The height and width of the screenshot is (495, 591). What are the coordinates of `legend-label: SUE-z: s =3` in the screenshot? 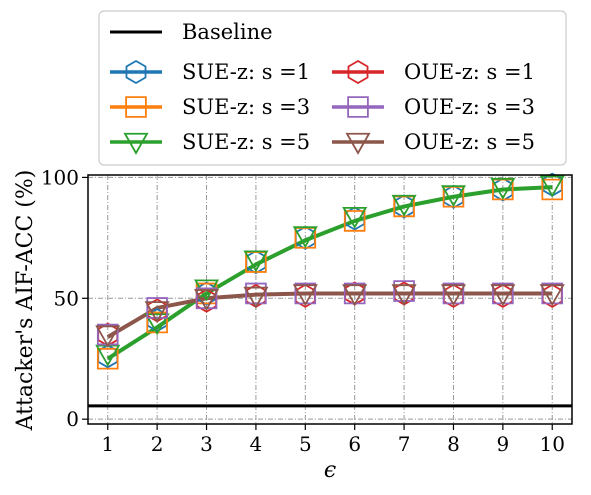 It's located at (246, 107).